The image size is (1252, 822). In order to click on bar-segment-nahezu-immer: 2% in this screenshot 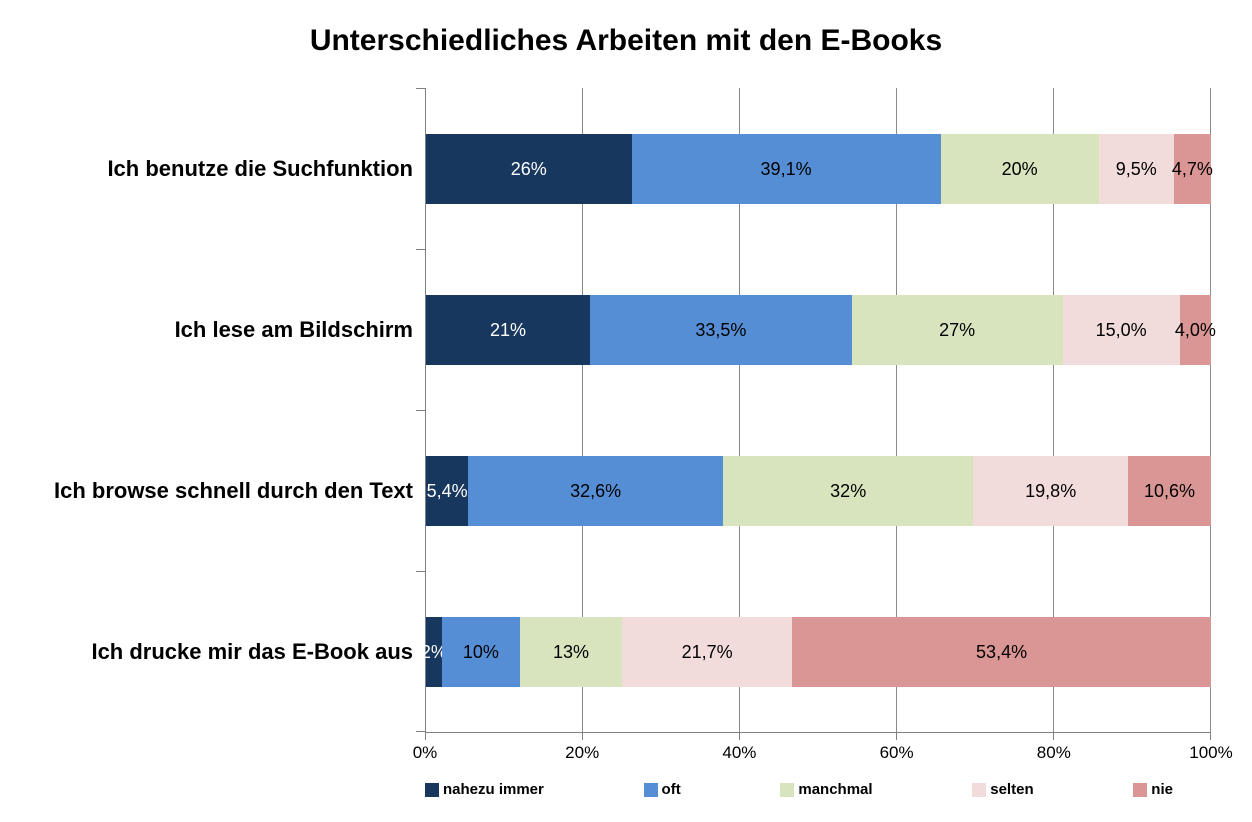, I will do `click(434, 651)`.